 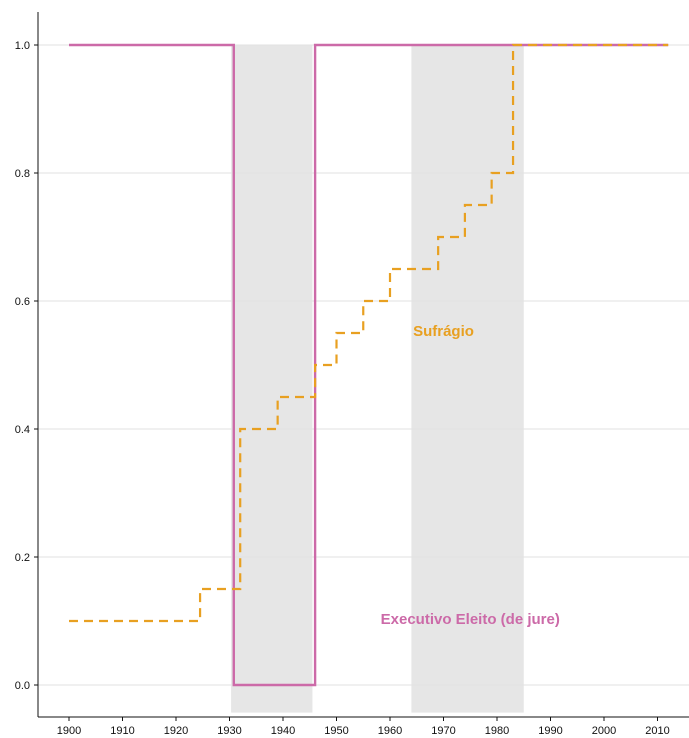 What do you see at coordinates (22, 686) in the screenshot?
I see `y-tick-label-0.0: 0.0` at bounding box center [22, 686].